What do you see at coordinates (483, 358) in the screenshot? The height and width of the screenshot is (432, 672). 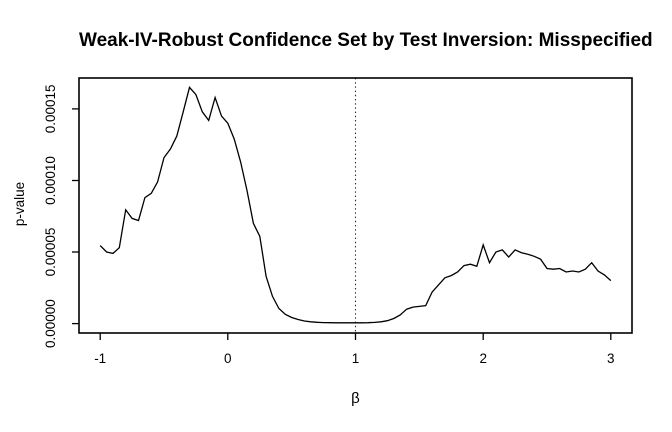 I see `x-tick-label: 2` at bounding box center [483, 358].